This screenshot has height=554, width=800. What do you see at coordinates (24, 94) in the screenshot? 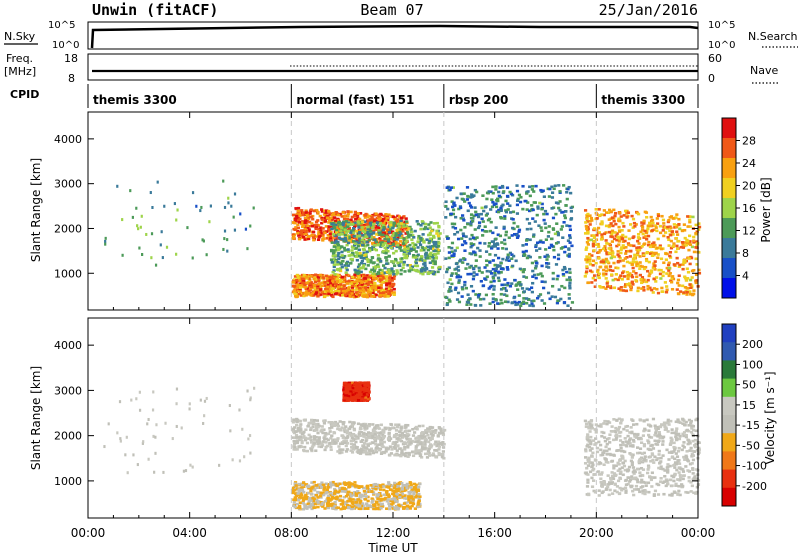
I see `cpid-label: CPID` at bounding box center [24, 94].